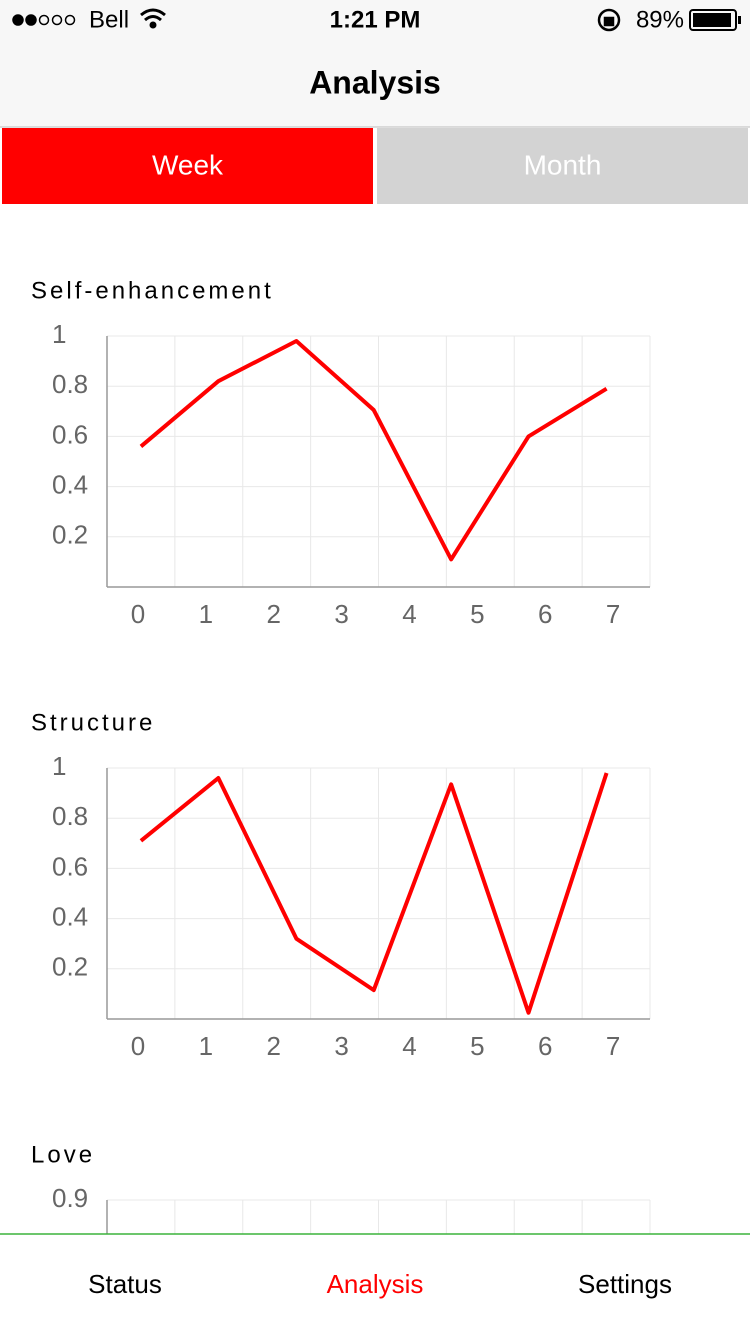 The image size is (750, 1334). Describe the element at coordinates (152, 290) in the screenshot. I see `chart-title: Self-enhancement` at that location.